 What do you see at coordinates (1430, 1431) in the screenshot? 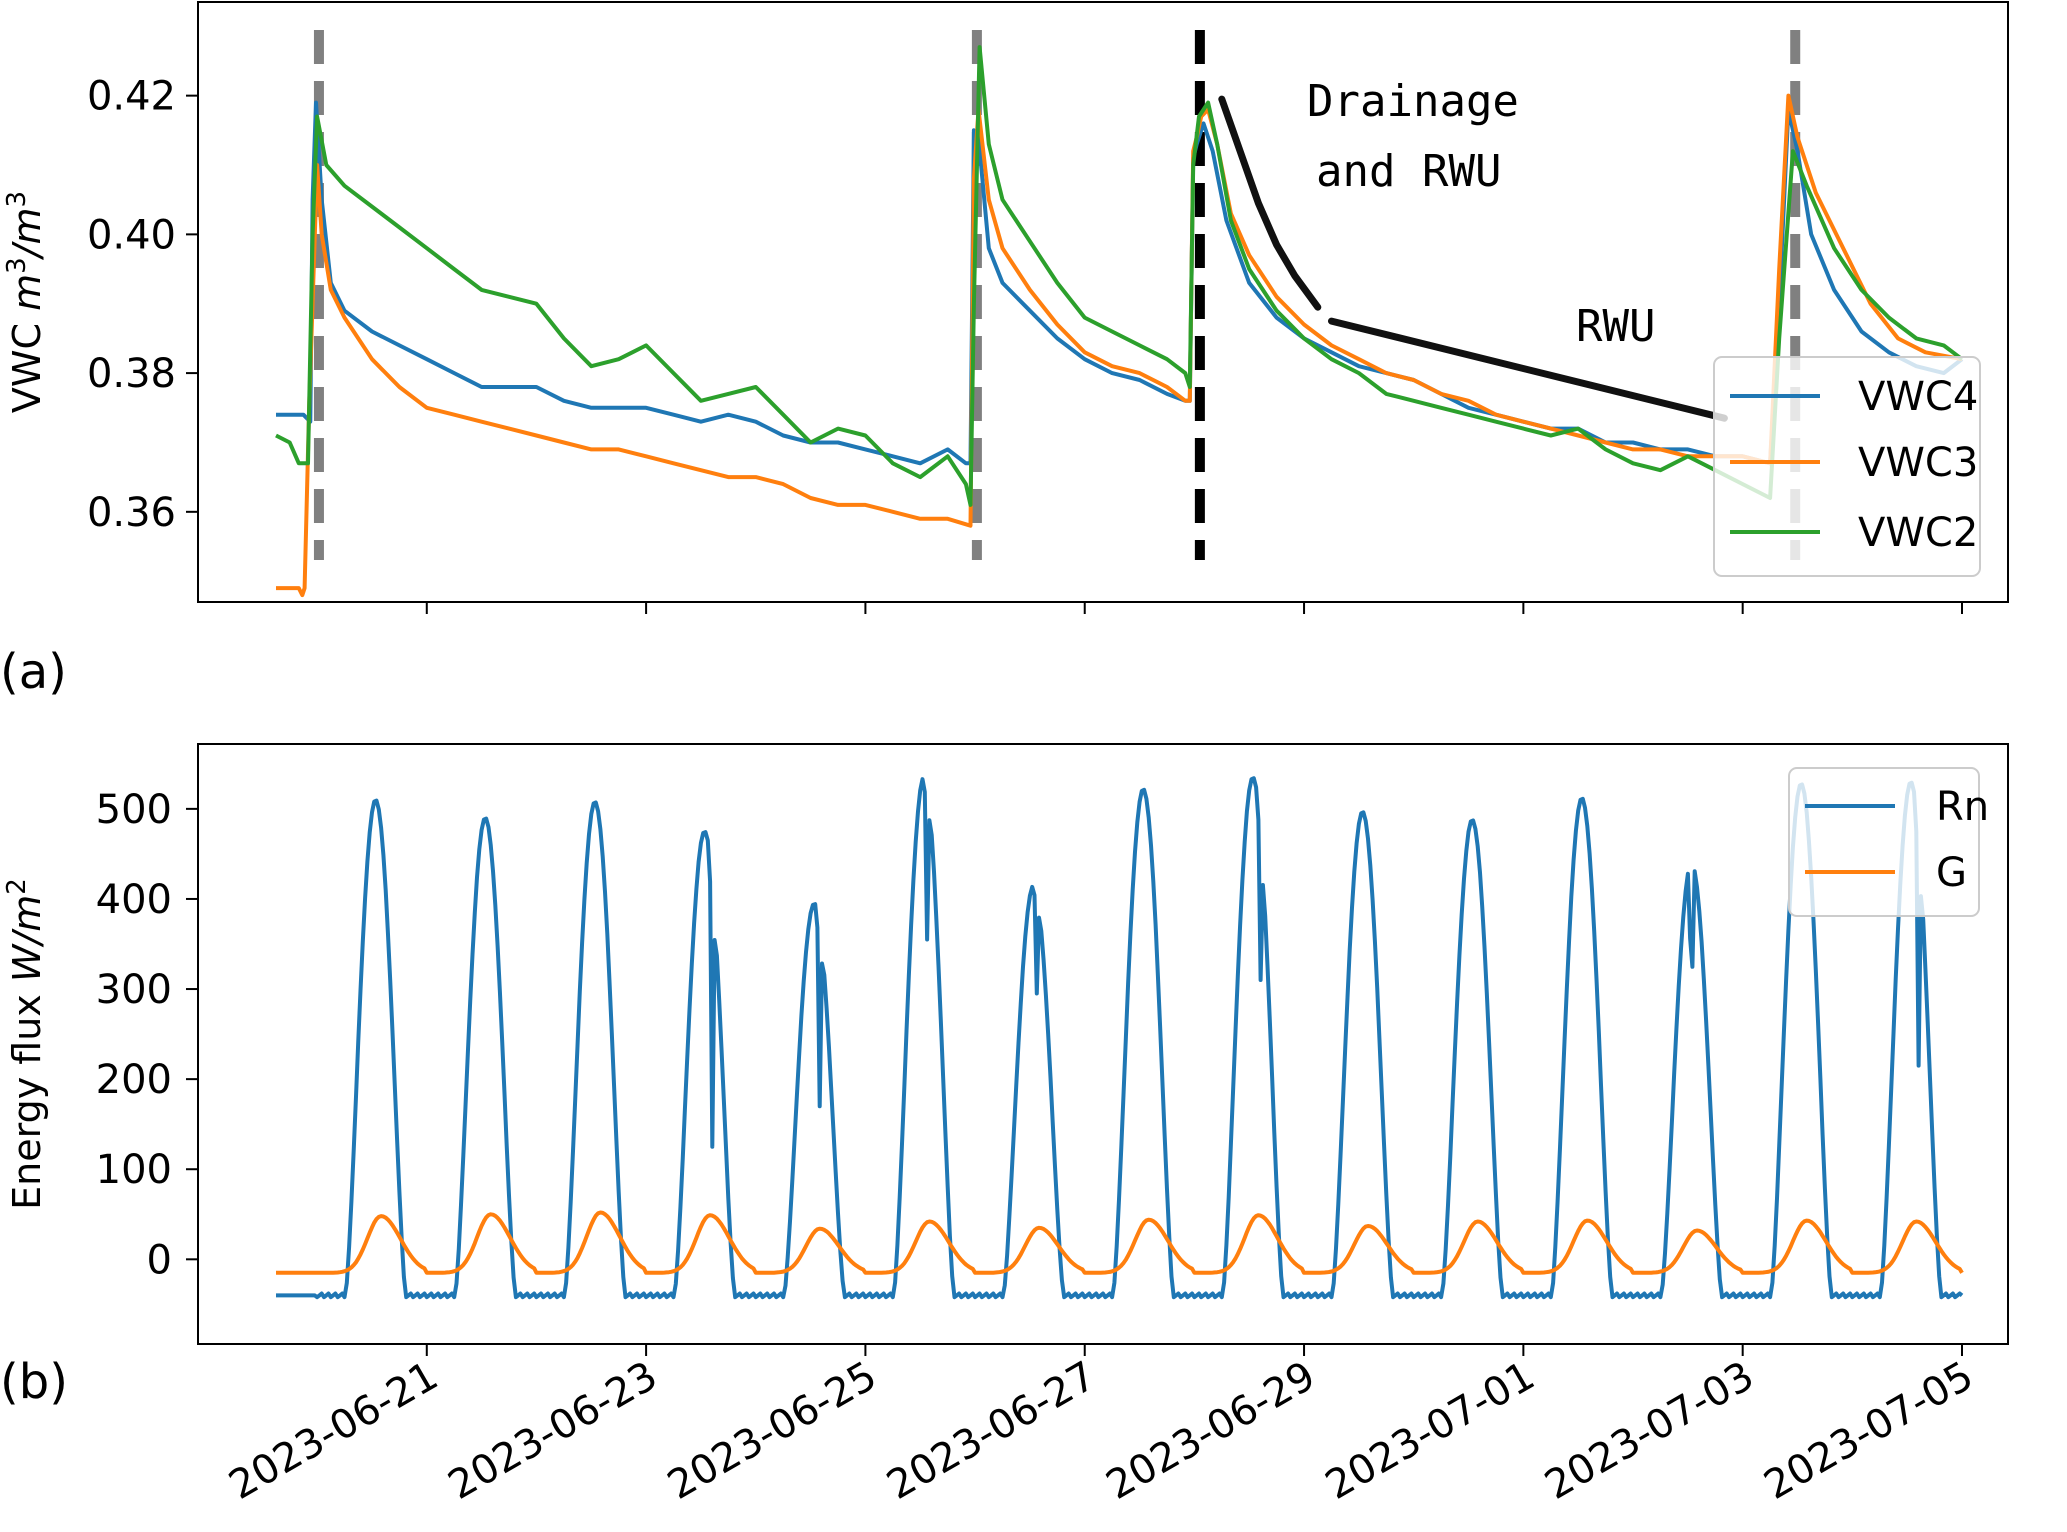
I see `xtick-label-5: 2023-07-01` at bounding box center [1430, 1431].